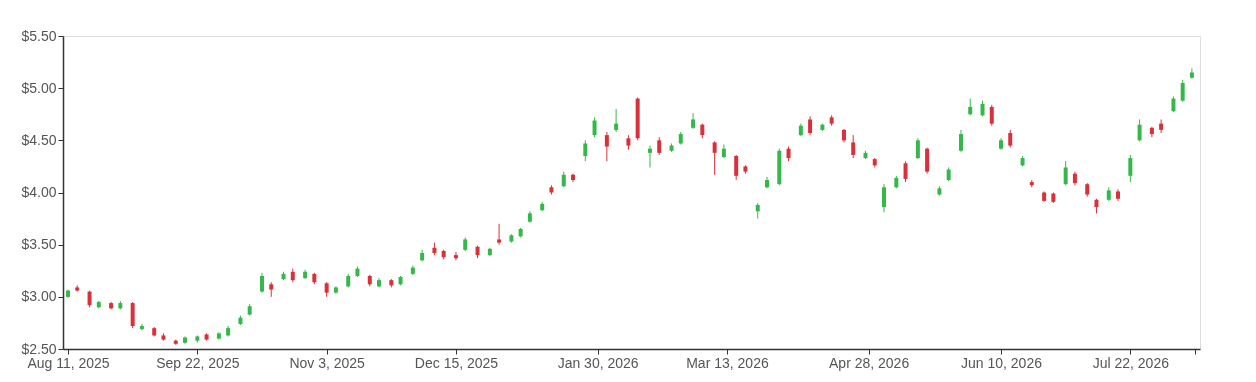  Describe the element at coordinates (456, 362) in the screenshot. I see `x-tick-label: Dec 15, 2025` at that location.